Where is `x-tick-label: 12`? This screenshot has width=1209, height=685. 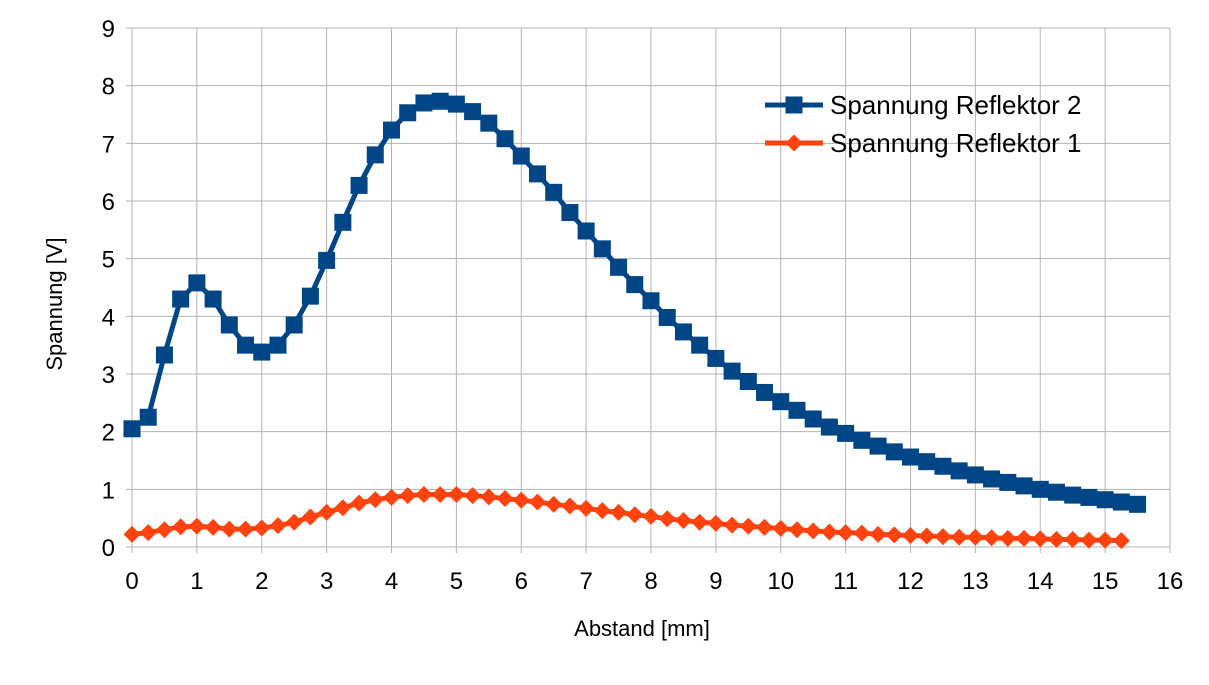 x-tick-label: 12 is located at coordinates (910, 581).